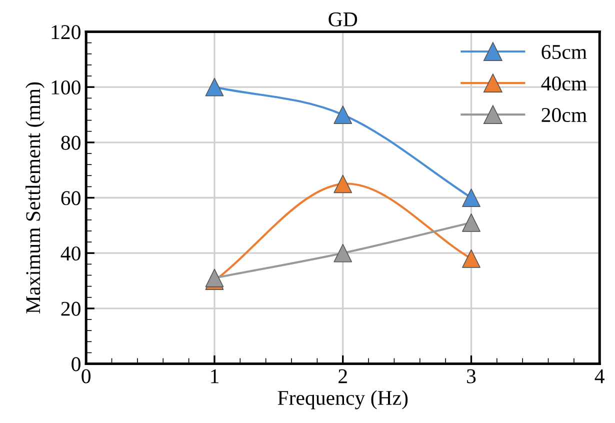 The width and height of the screenshot is (615, 423). I want to click on x-tick-label: 1, so click(214, 376).